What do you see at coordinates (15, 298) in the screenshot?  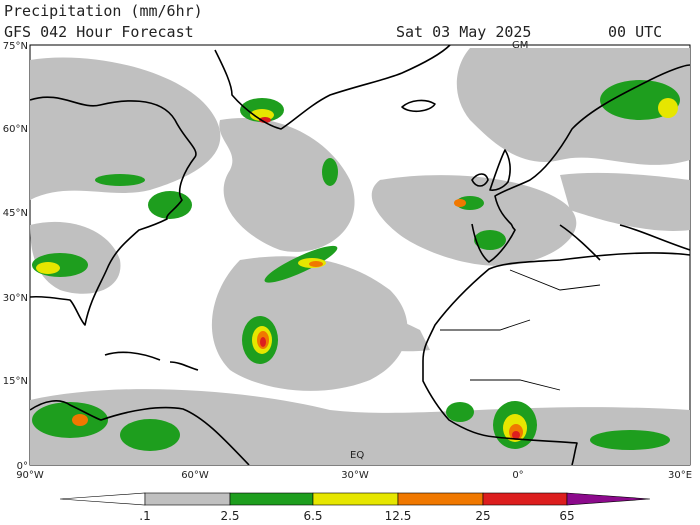 I see `lat-label: 30°N` at bounding box center [15, 298].